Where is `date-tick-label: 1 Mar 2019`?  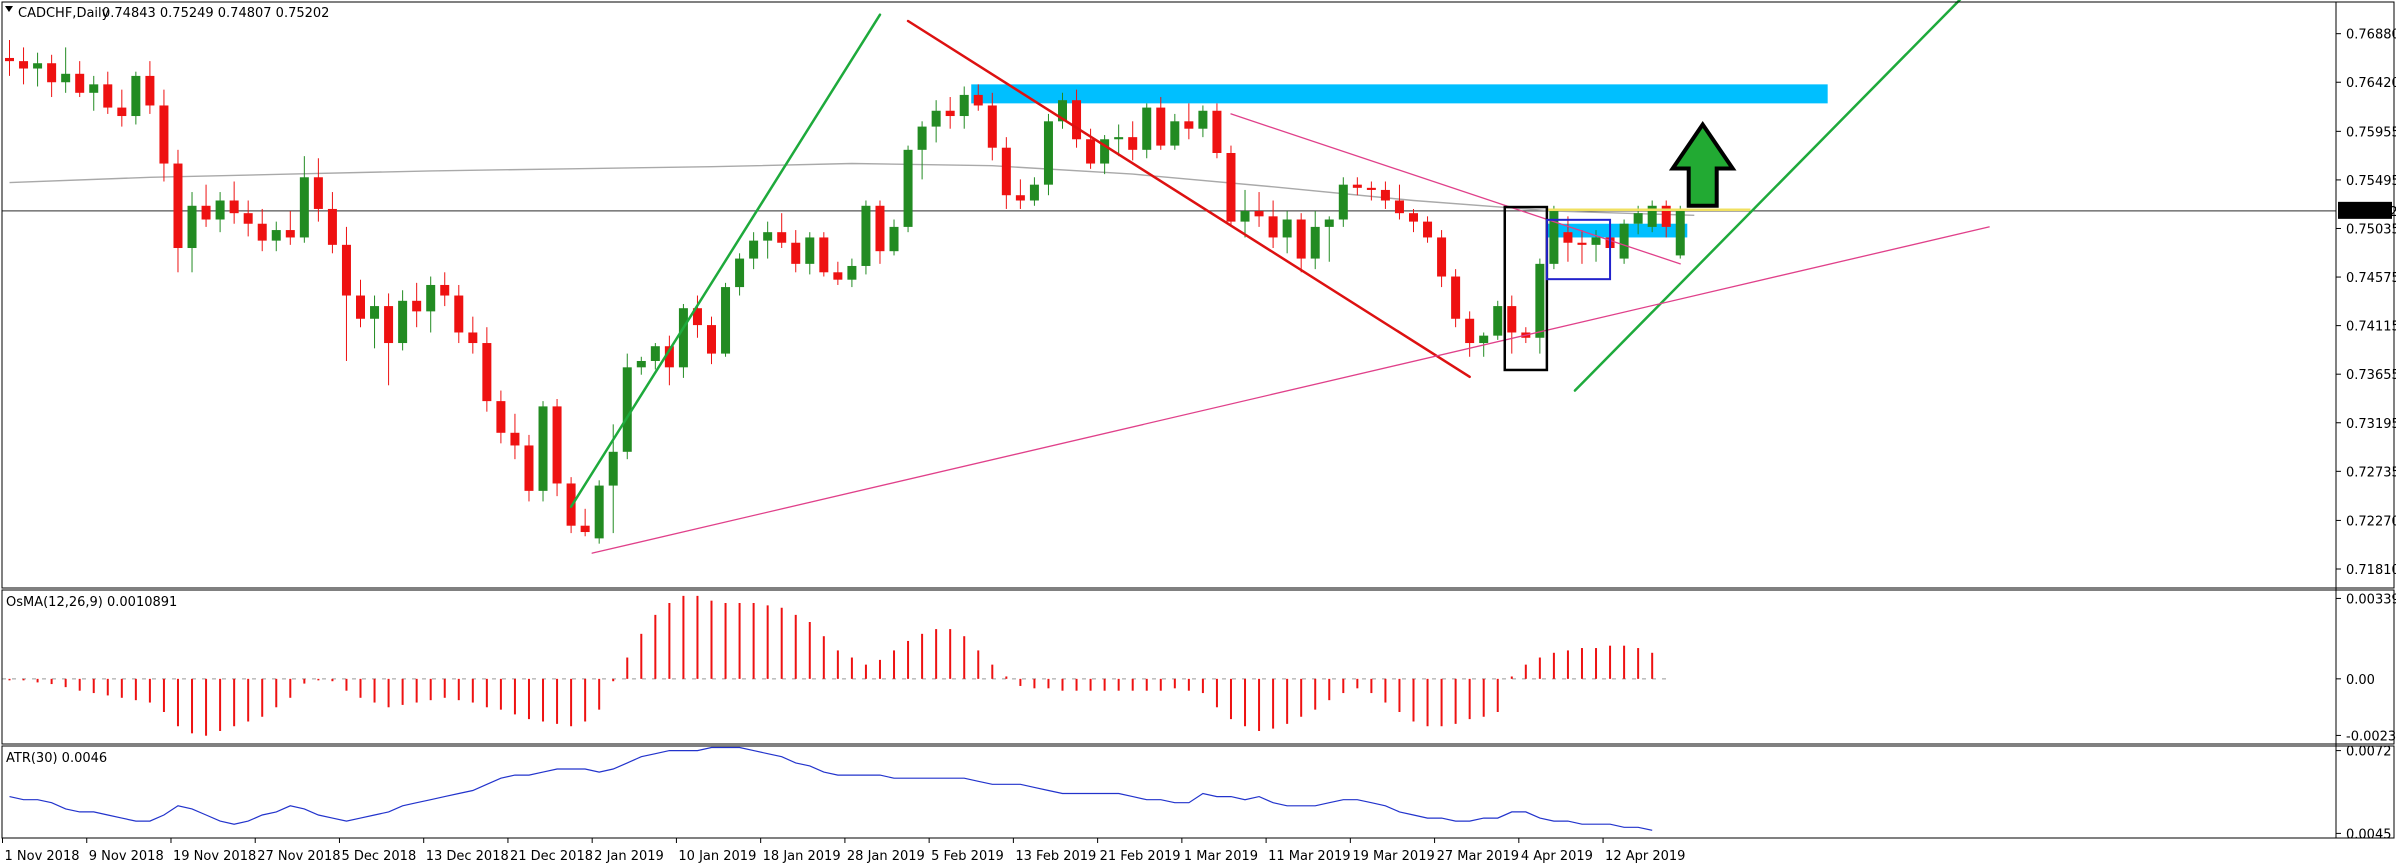
date-tick-label: 1 Mar 2019 is located at coordinates (1221, 856).